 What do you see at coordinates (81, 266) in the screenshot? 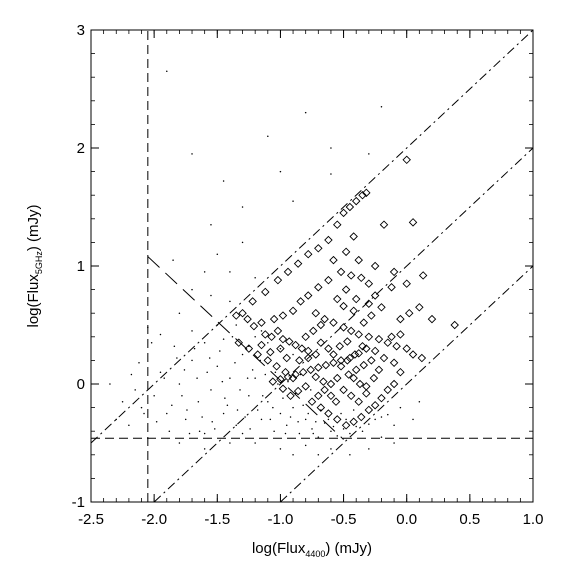
I see `y-tick-label: 1` at bounding box center [81, 266].